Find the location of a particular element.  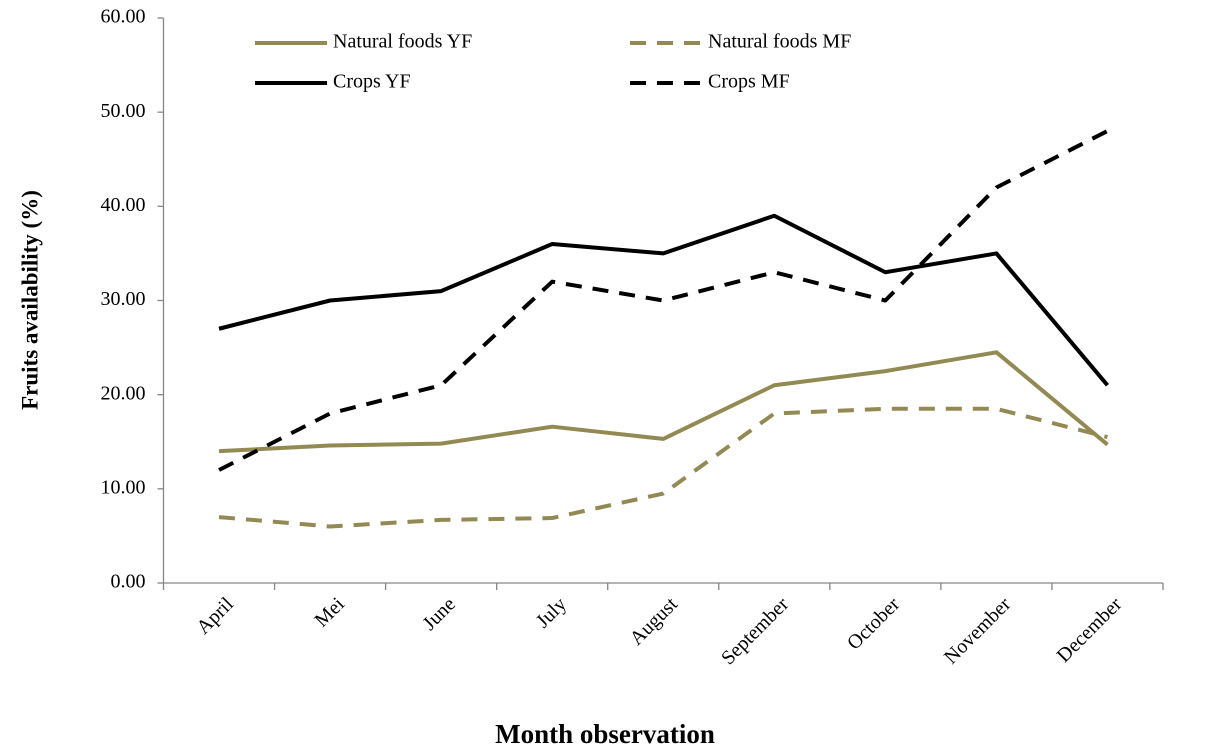

legend-label: Crops MF is located at coordinates (749, 82).